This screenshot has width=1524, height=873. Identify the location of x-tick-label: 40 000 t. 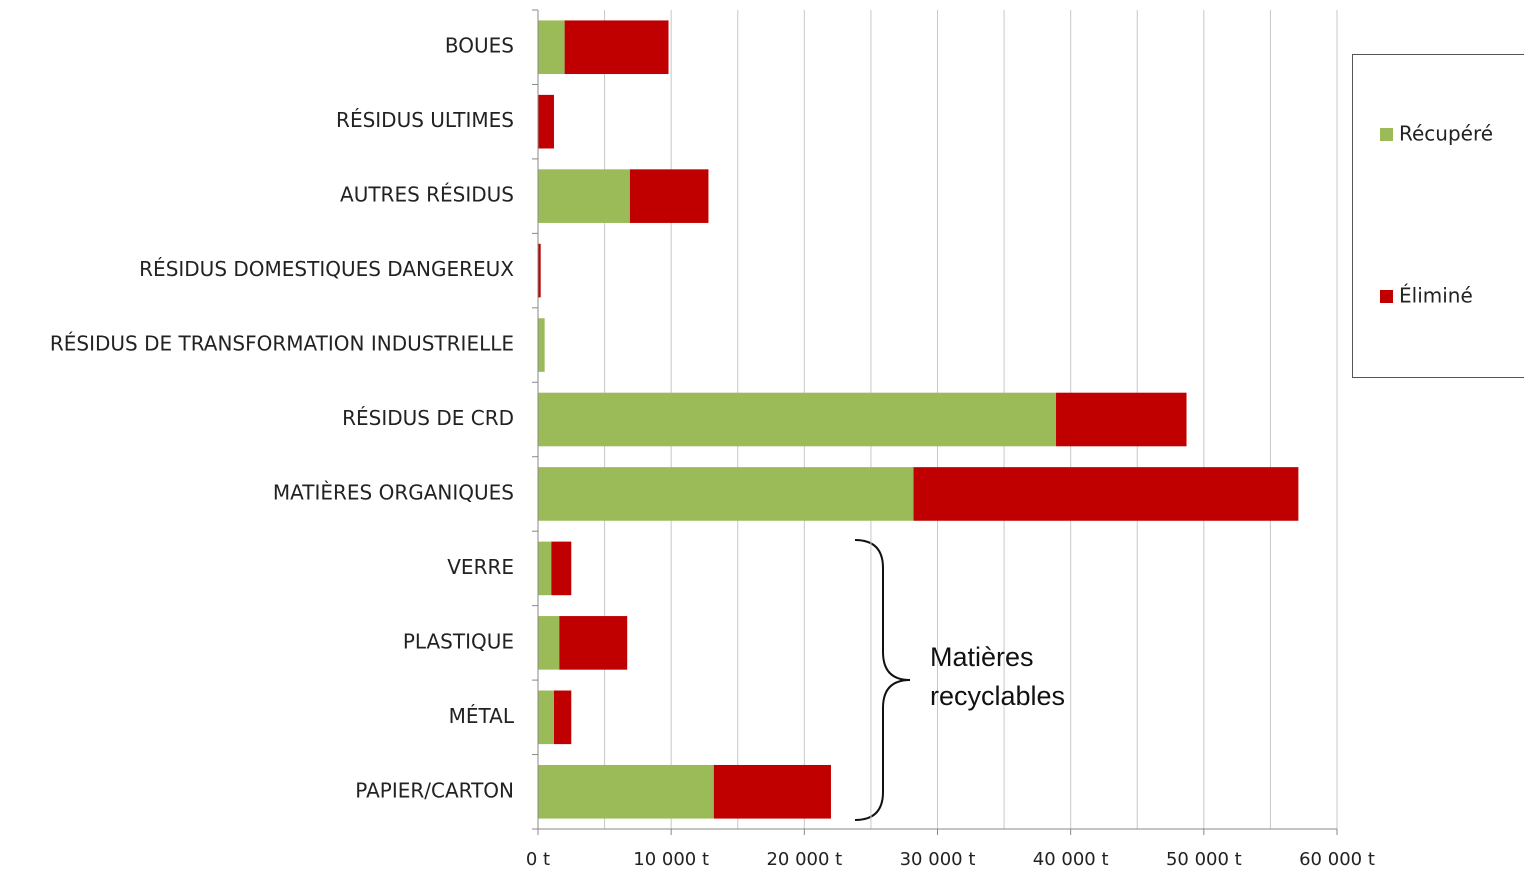
(1071, 859).